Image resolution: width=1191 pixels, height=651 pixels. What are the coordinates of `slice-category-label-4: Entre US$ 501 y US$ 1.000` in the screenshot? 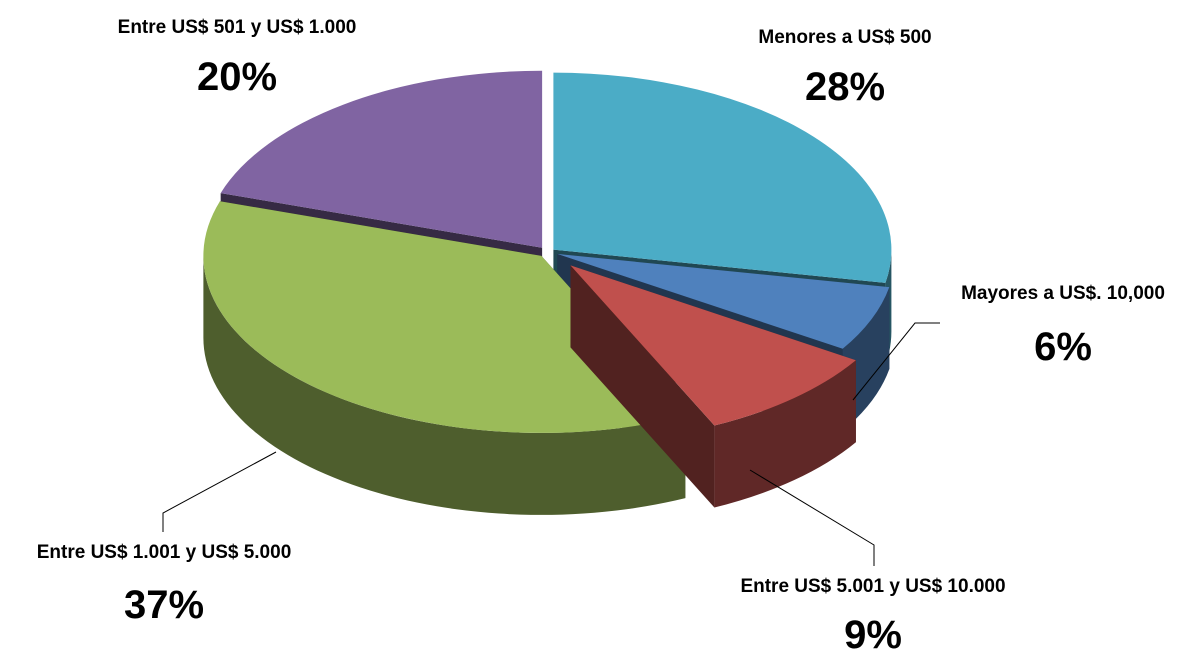 It's located at (237, 27).